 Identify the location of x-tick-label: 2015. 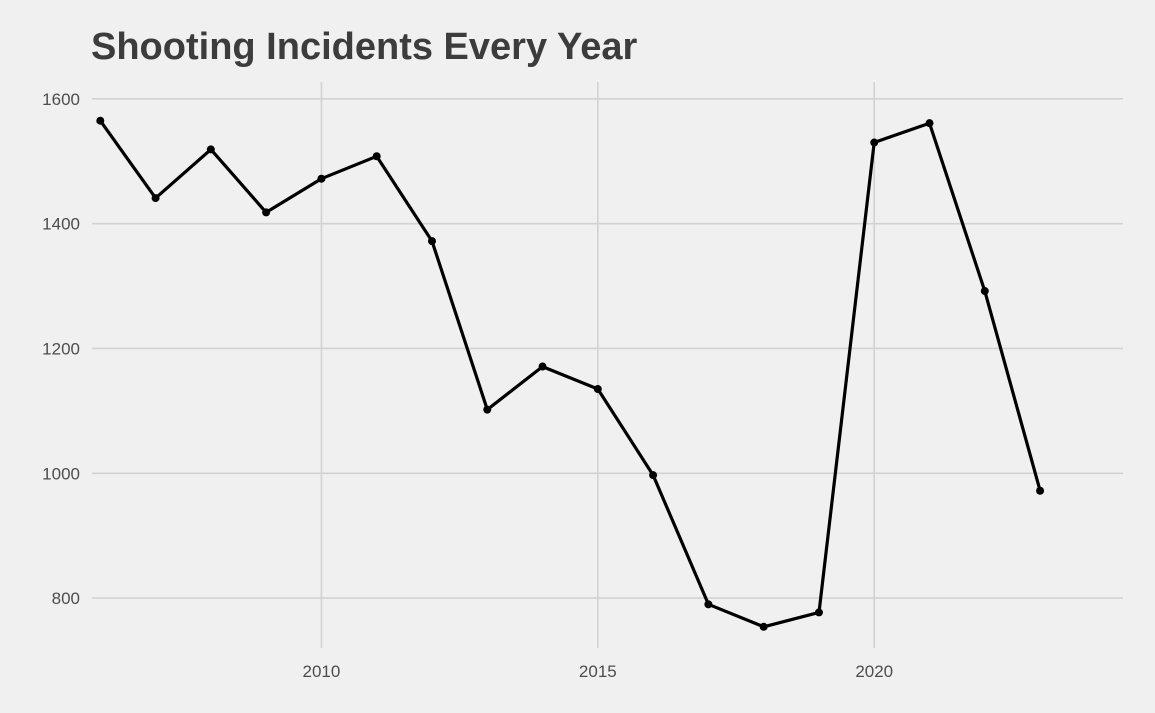
(598, 671).